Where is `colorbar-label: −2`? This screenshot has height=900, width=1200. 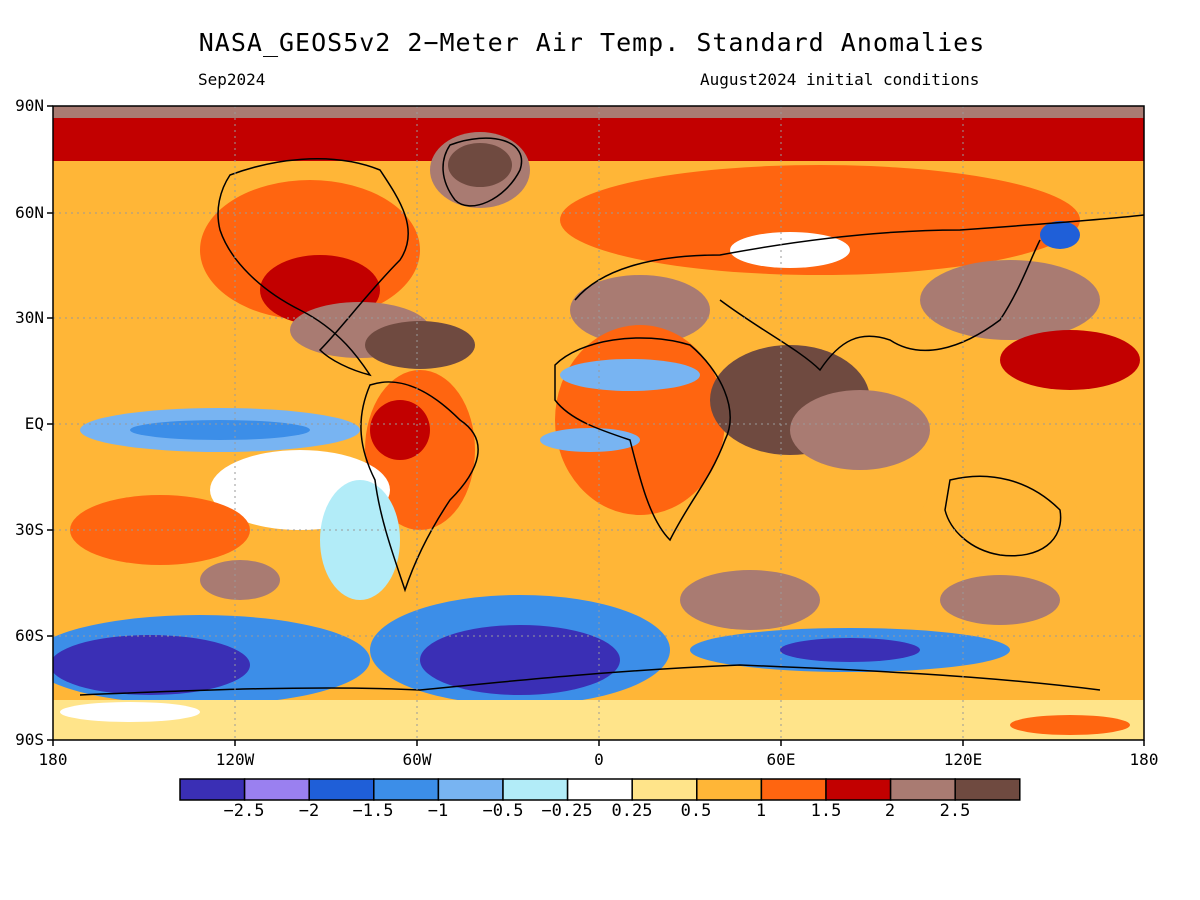
colorbar-label: −2 is located at coordinates (309, 811).